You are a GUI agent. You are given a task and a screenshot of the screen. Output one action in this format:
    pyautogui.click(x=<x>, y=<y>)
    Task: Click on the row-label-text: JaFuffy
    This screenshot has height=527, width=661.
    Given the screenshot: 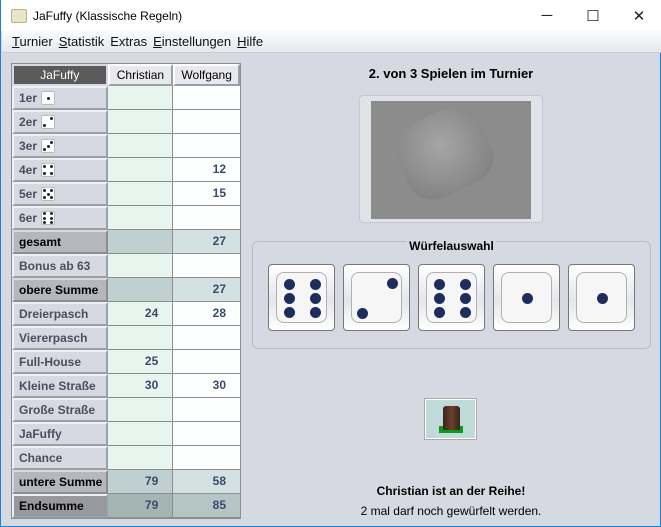 What is the action you would take?
    pyautogui.click(x=40, y=434)
    